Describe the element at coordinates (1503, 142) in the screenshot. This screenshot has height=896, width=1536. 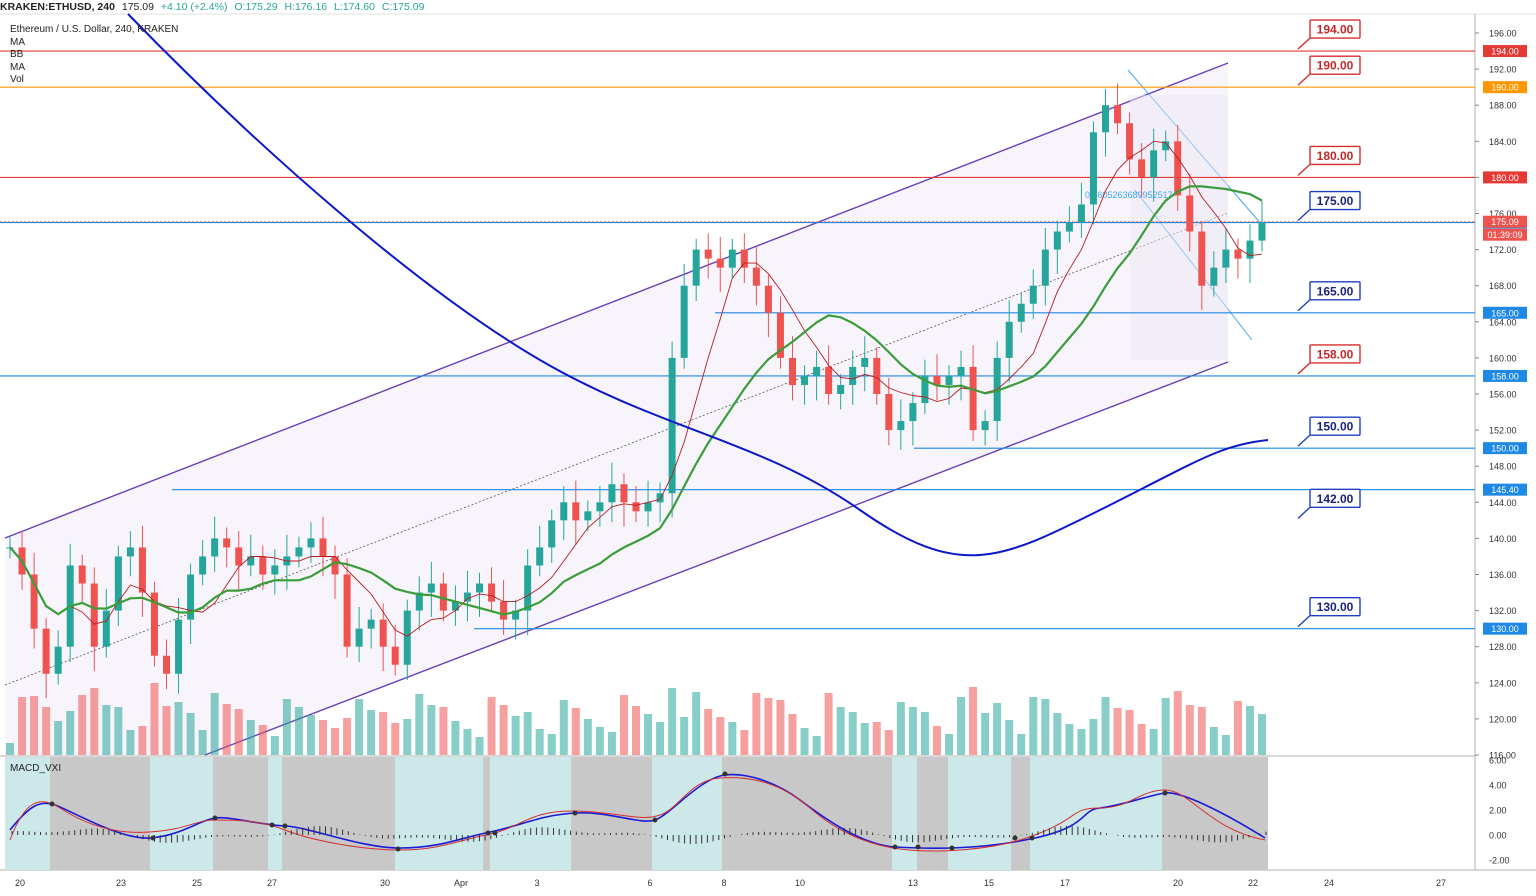
I see `price-tick-label: 184.00` at that location.